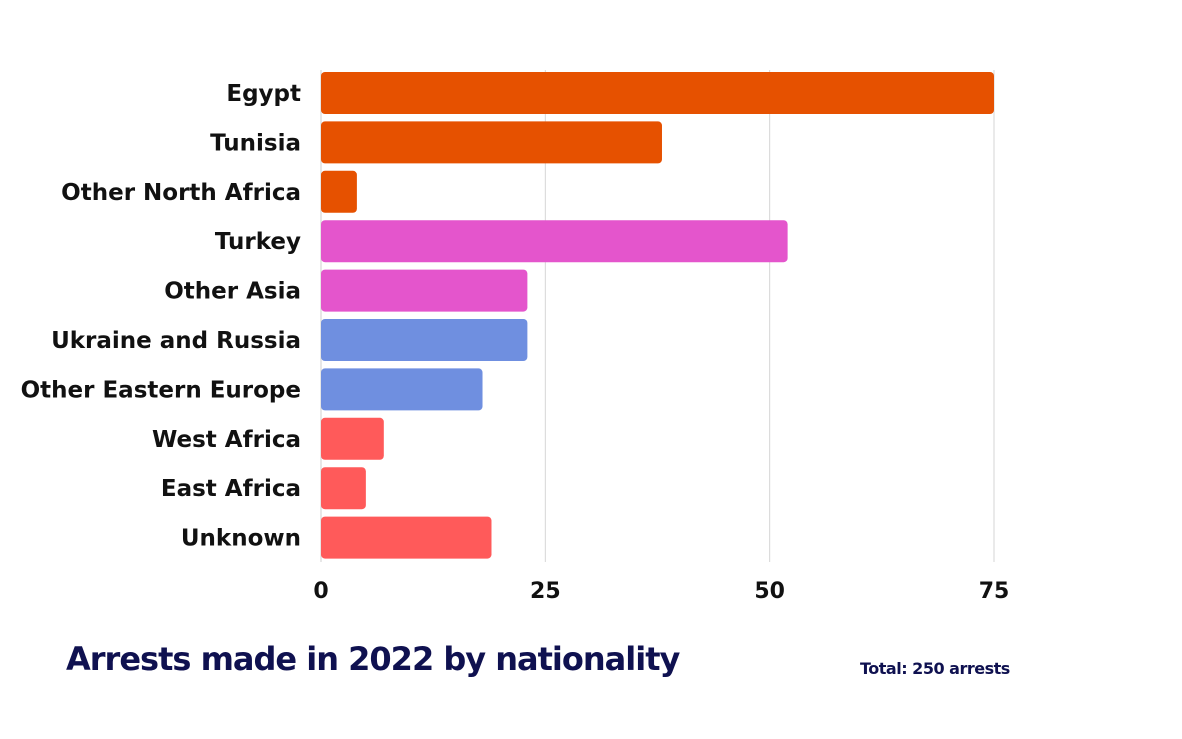 The image size is (1182, 739). I want to click on bar-ukraine-and-russia, so click(424, 340).